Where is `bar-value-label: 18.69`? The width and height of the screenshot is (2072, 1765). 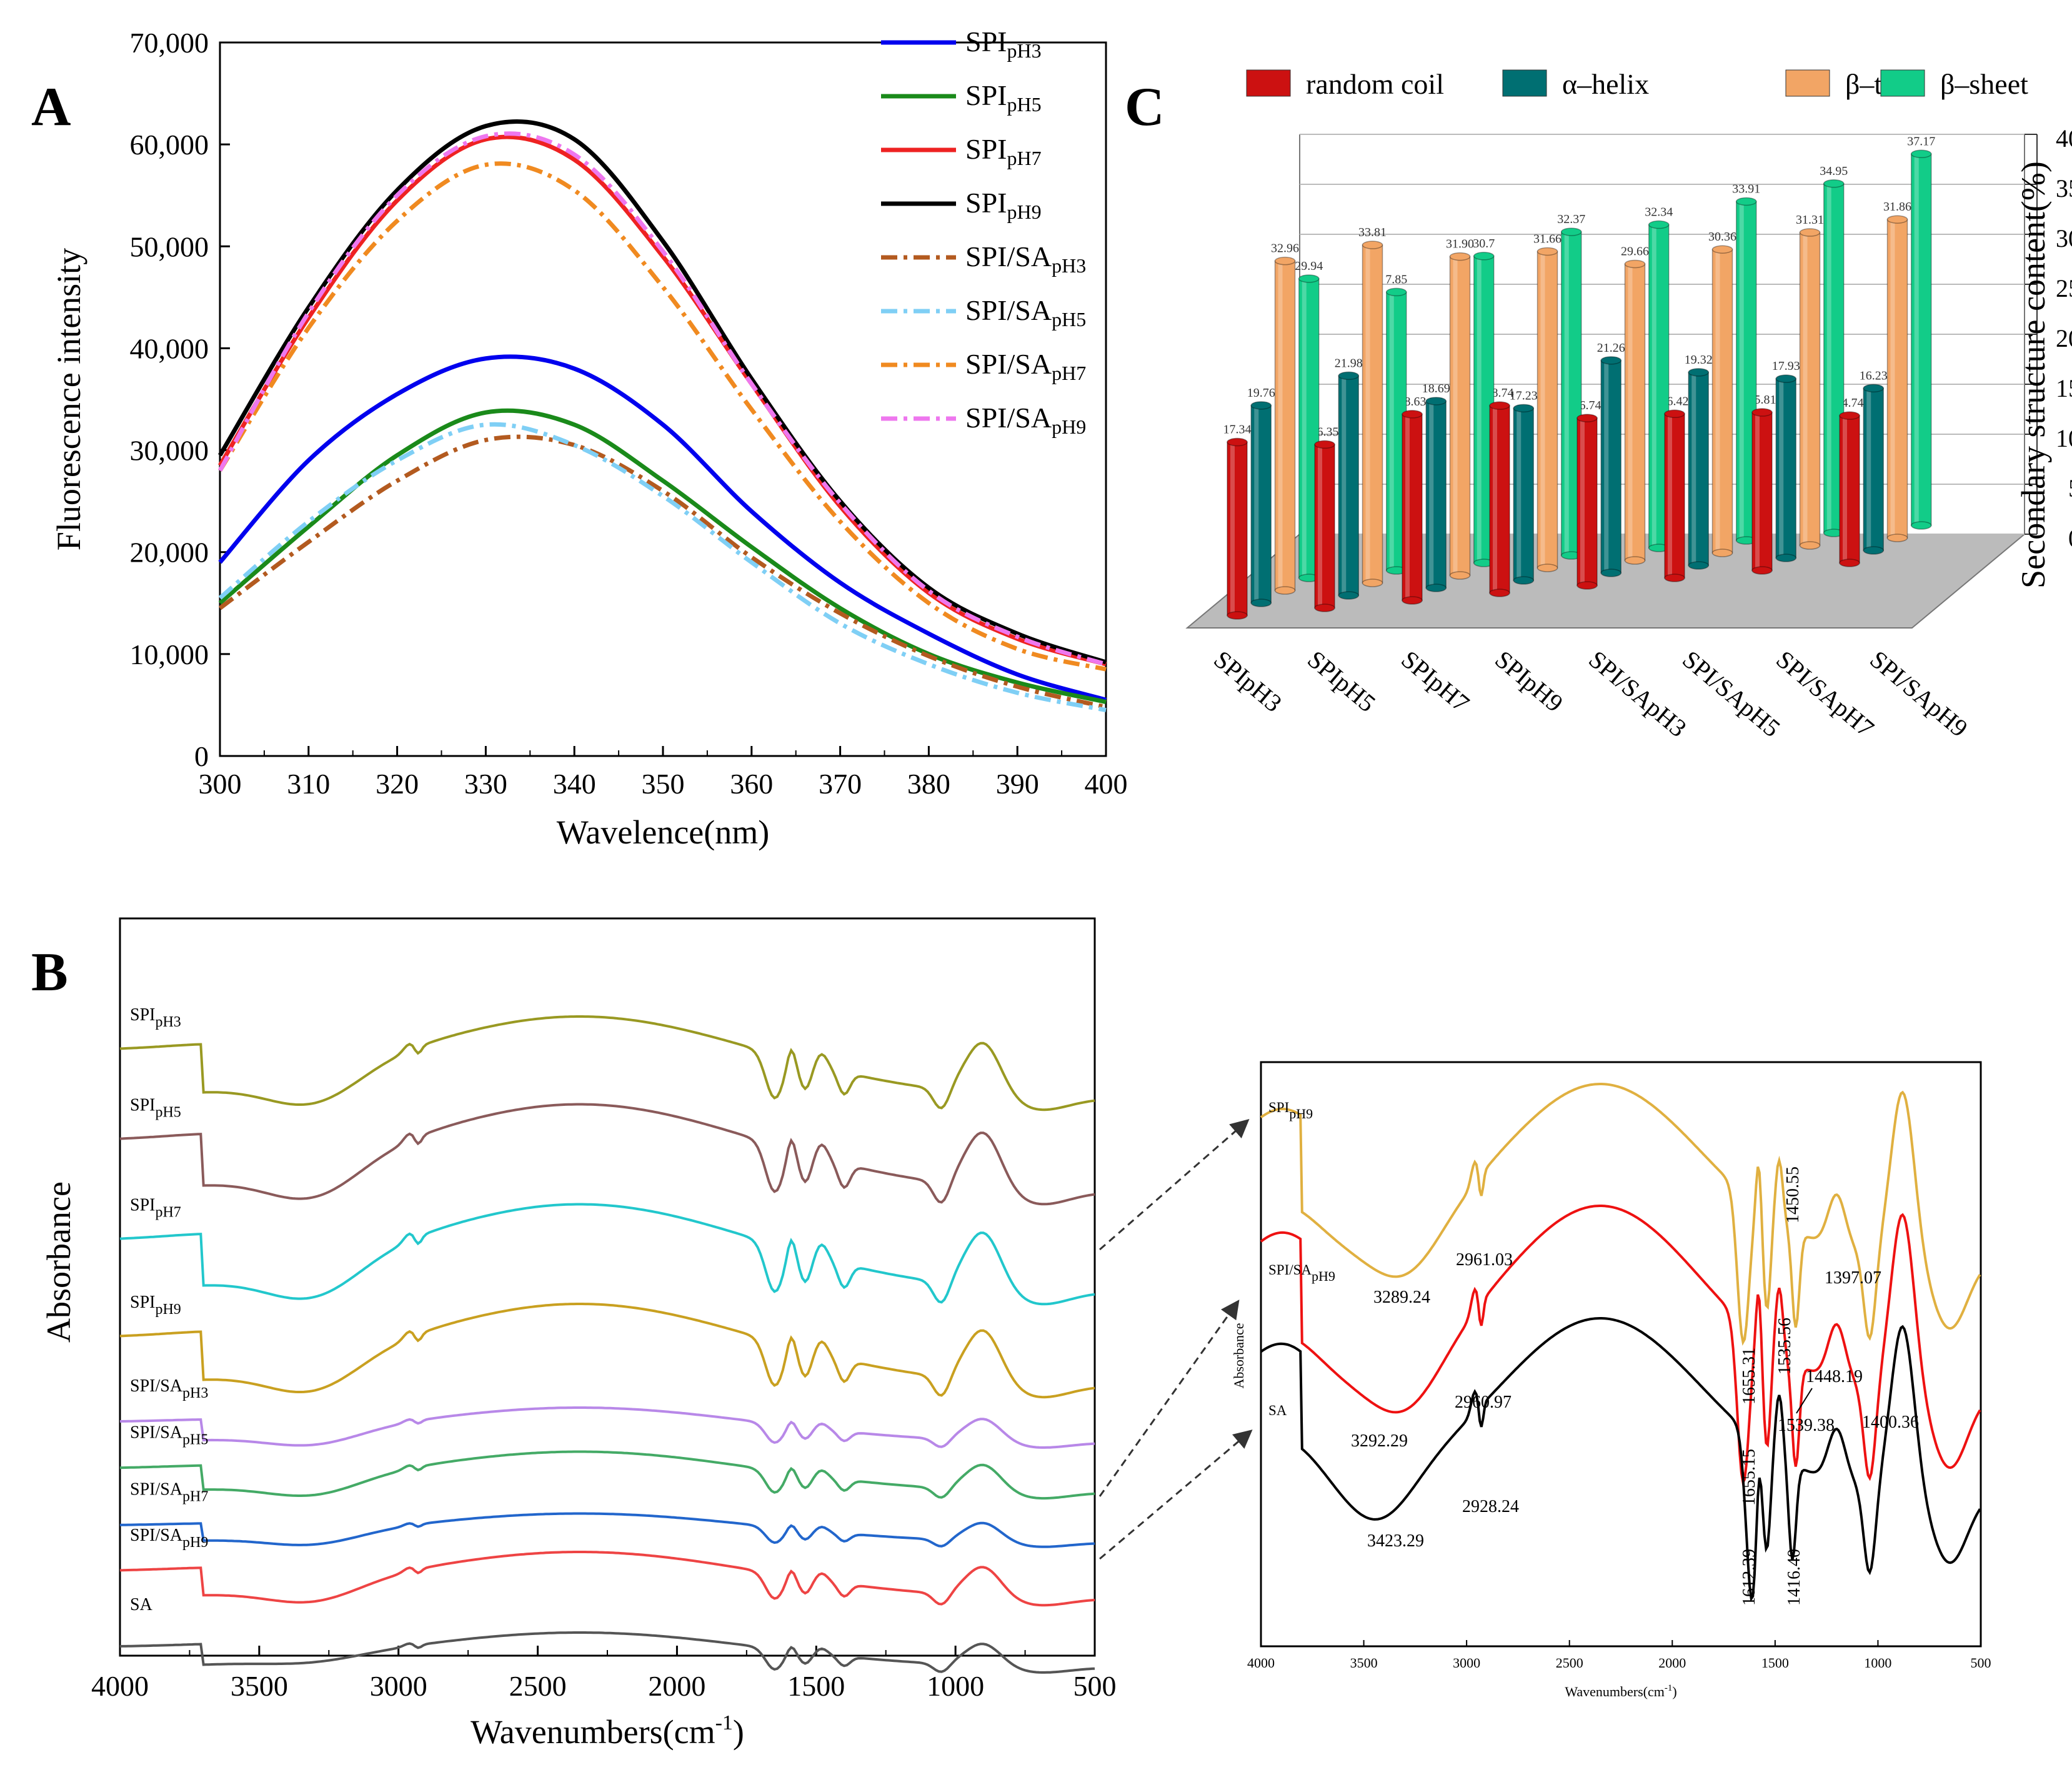
bar-value-label: 18.69 is located at coordinates (1436, 388).